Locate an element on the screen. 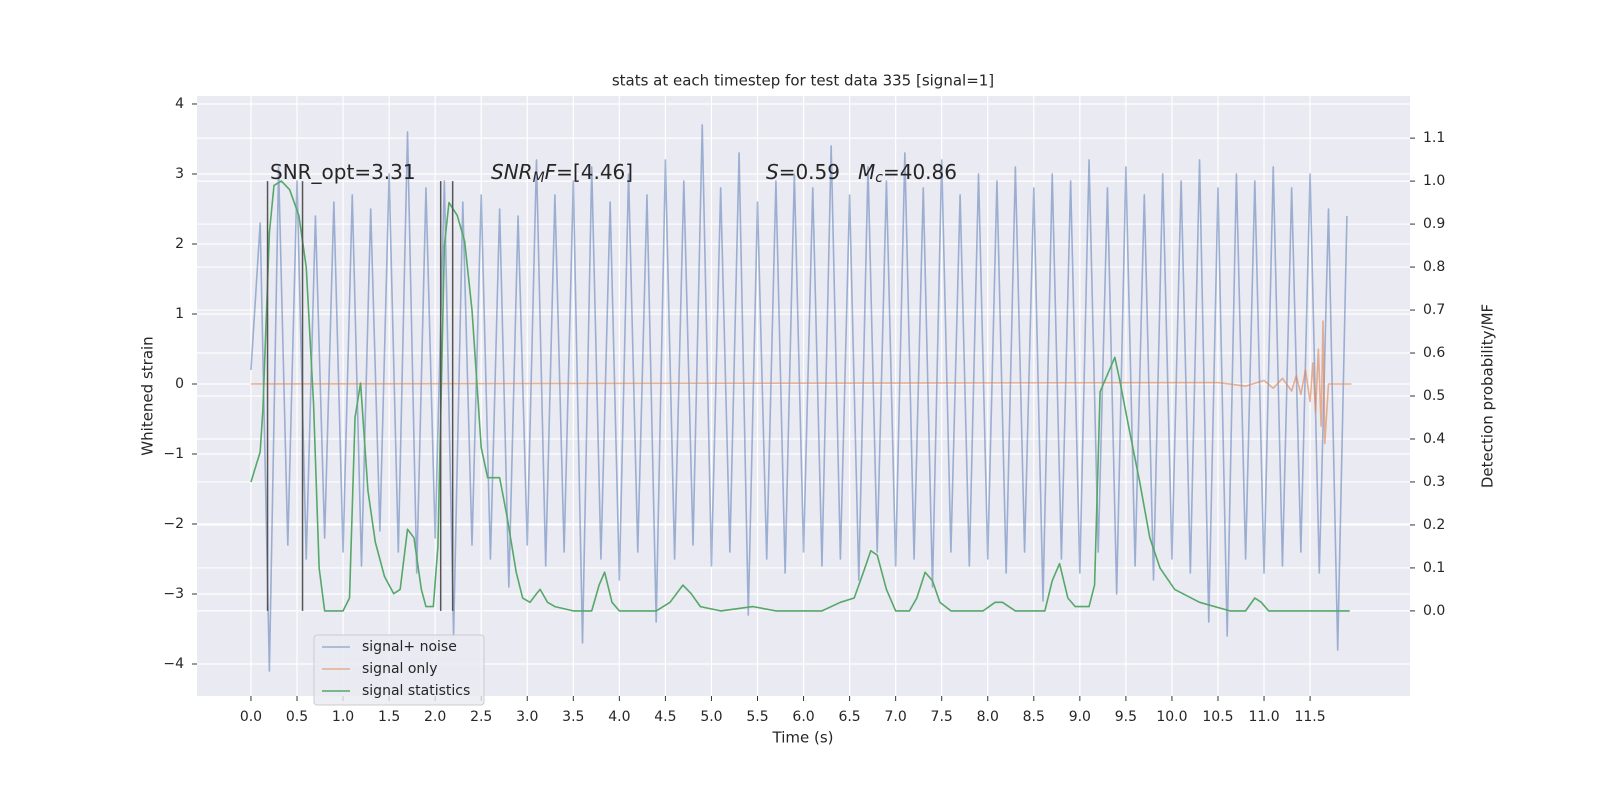 The image size is (1600, 800). x-tick-label: 2.0 is located at coordinates (435, 717).